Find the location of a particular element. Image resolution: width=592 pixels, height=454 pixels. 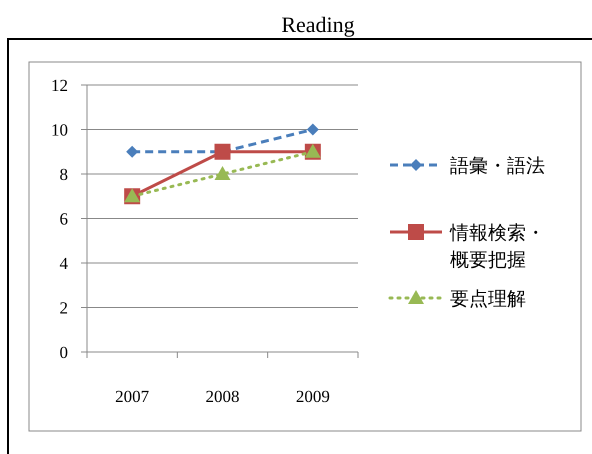

y-tick-label: 12 is located at coordinates (59, 85).